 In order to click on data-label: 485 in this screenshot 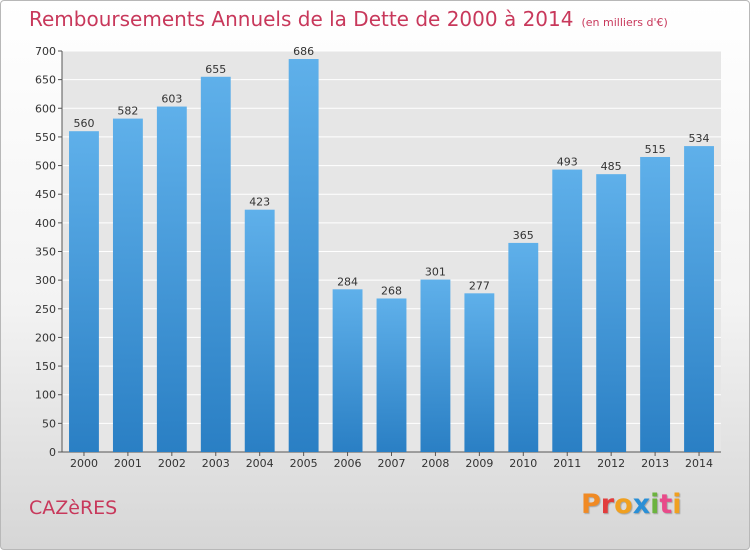, I will do `click(611, 166)`.